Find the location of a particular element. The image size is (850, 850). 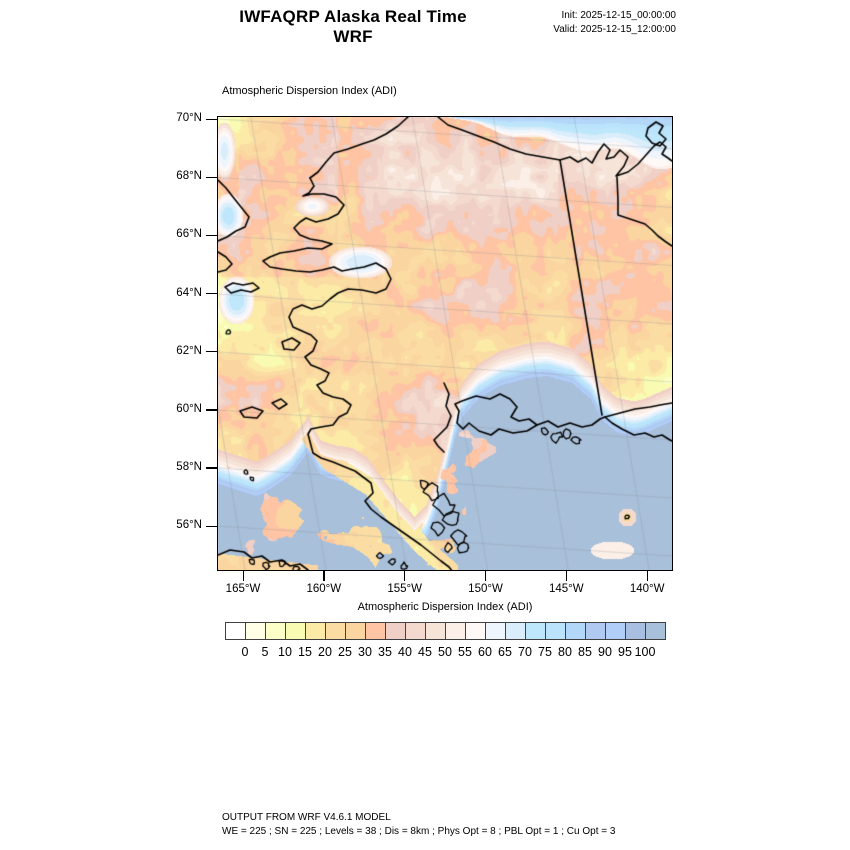

lon-tick-label: 155°W is located at coordinates (404, 589).